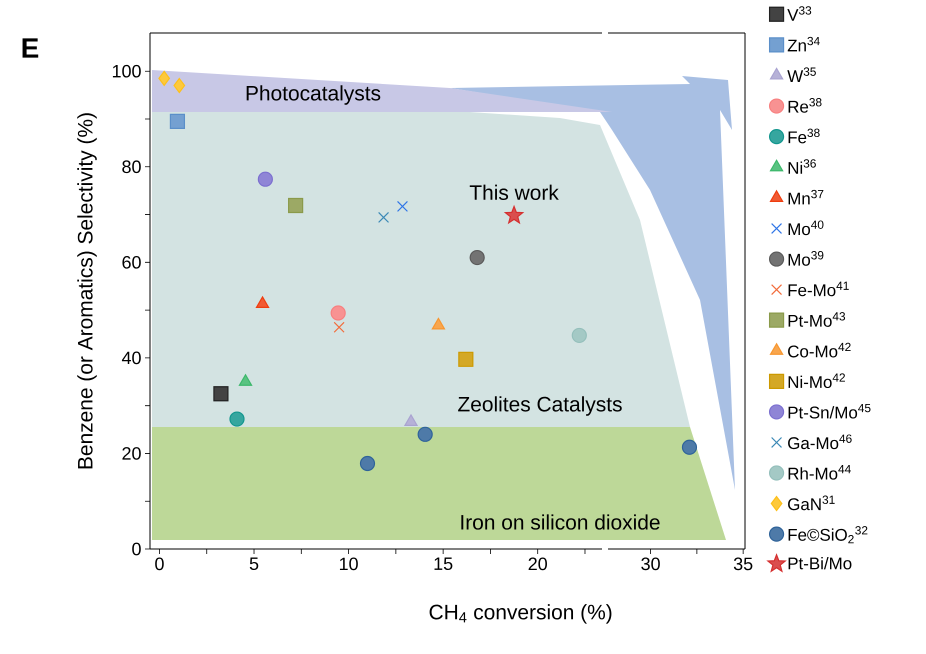 This screenshot has width=926, height=654. I want to click on legend-label: Co-Mo$^{42}$, so click(819, 350).